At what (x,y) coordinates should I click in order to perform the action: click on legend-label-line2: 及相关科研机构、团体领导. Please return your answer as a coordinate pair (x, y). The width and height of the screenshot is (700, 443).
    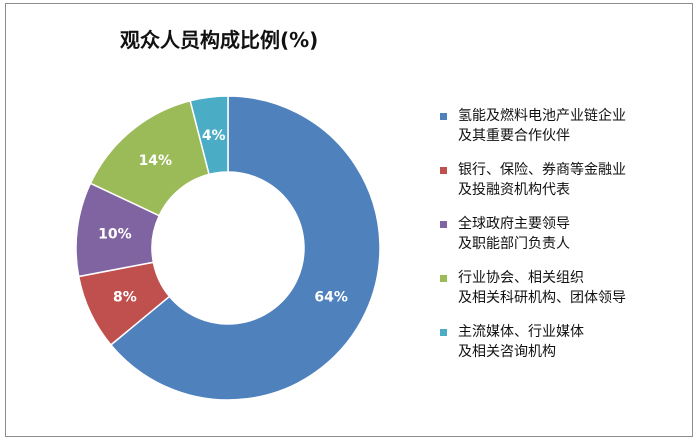
    Looking at the image, I should click on (542, 298).